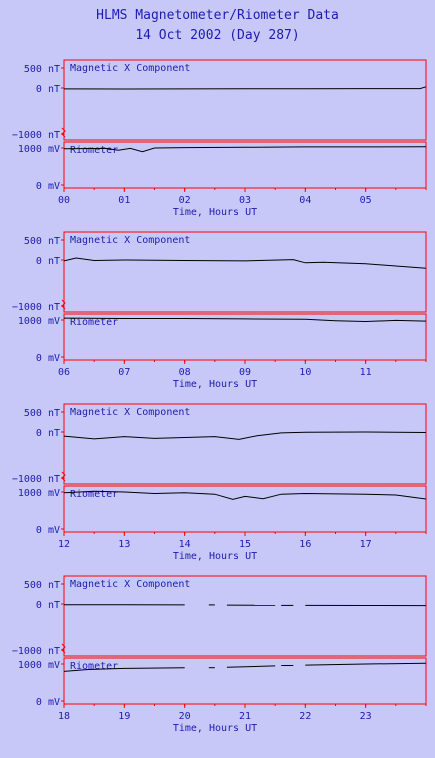  What do you see at coordinates (124, 200) in the screenshot?
I see `x-tick-label: 01` at bounding box center [124, 200].